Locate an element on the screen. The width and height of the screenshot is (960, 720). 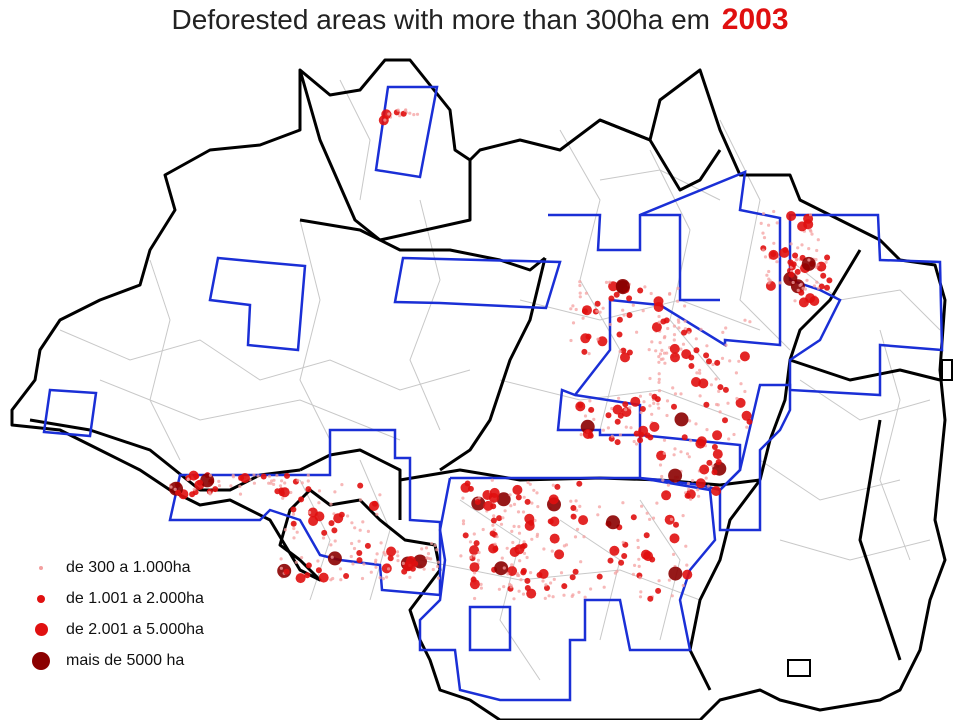
legend-label: de 2.001 a 5.000ha is located at coordinates (135, 629).